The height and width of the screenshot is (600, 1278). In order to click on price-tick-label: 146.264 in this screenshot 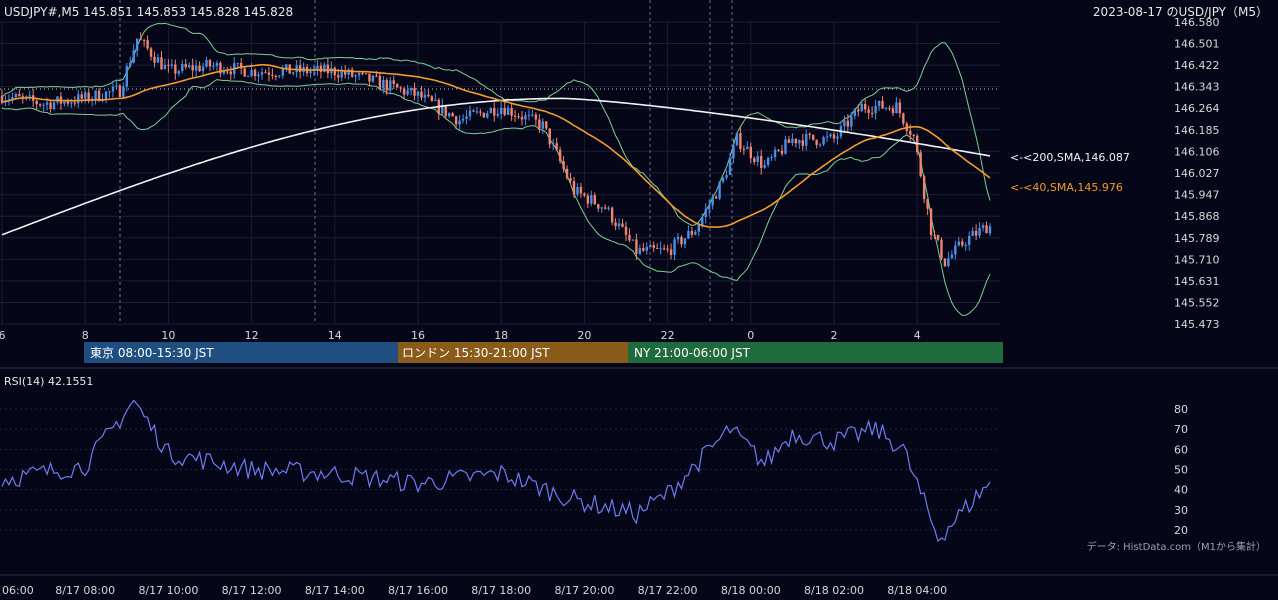, I will do `click(1197, 108)`.